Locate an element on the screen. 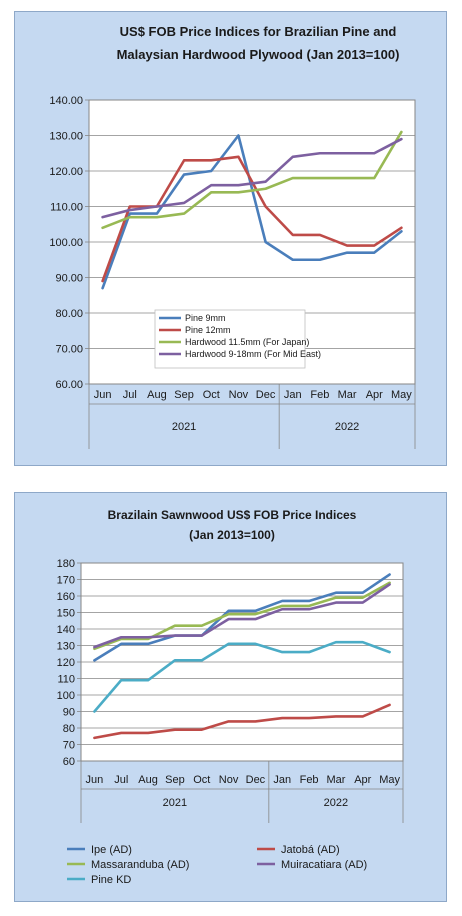 This screenshot has width=462, height=916. series-line-pine-9mm is located at coordinates (252, 212).